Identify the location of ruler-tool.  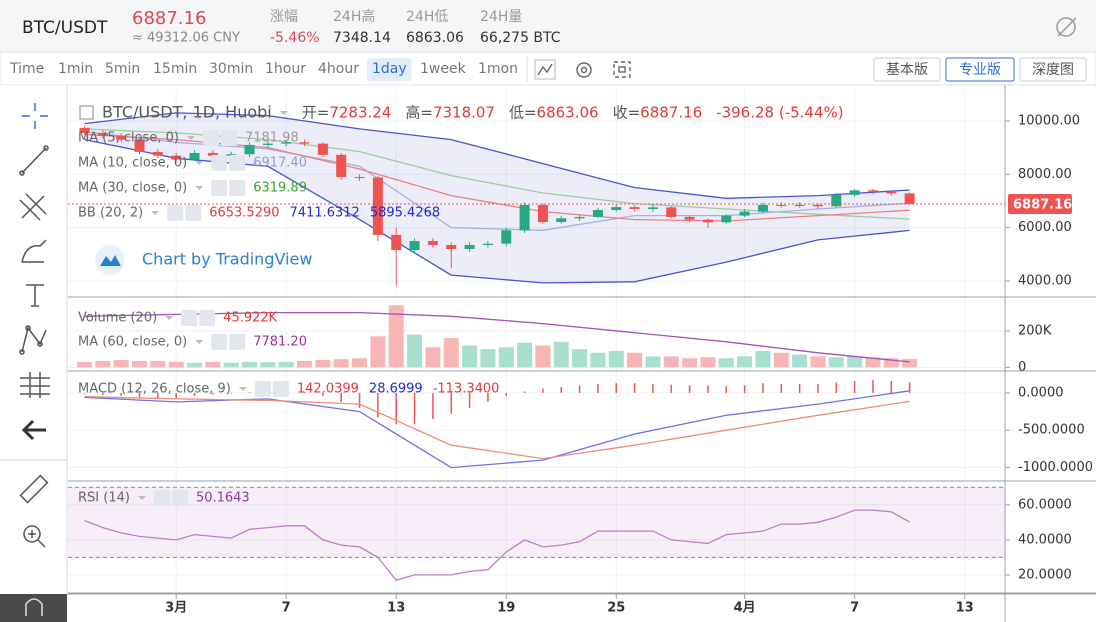
(34, 489).